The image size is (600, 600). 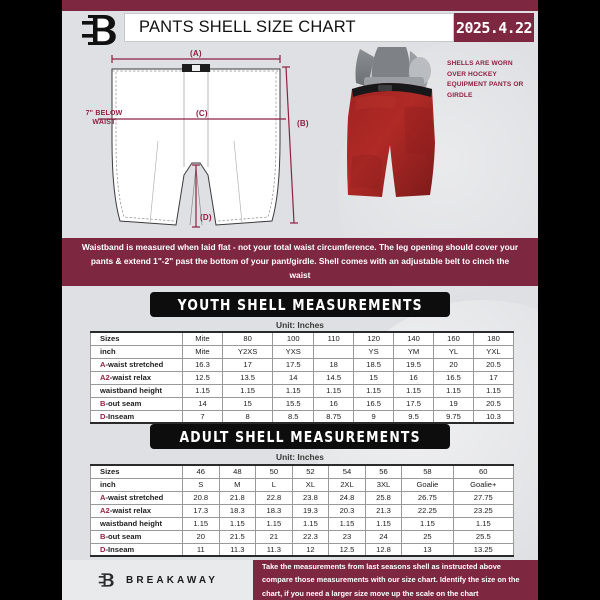 What do you see at coordinates (120, 549) in the screenshot?
I see `row-label-text: -Inseam` at bounding box center [120, 549].